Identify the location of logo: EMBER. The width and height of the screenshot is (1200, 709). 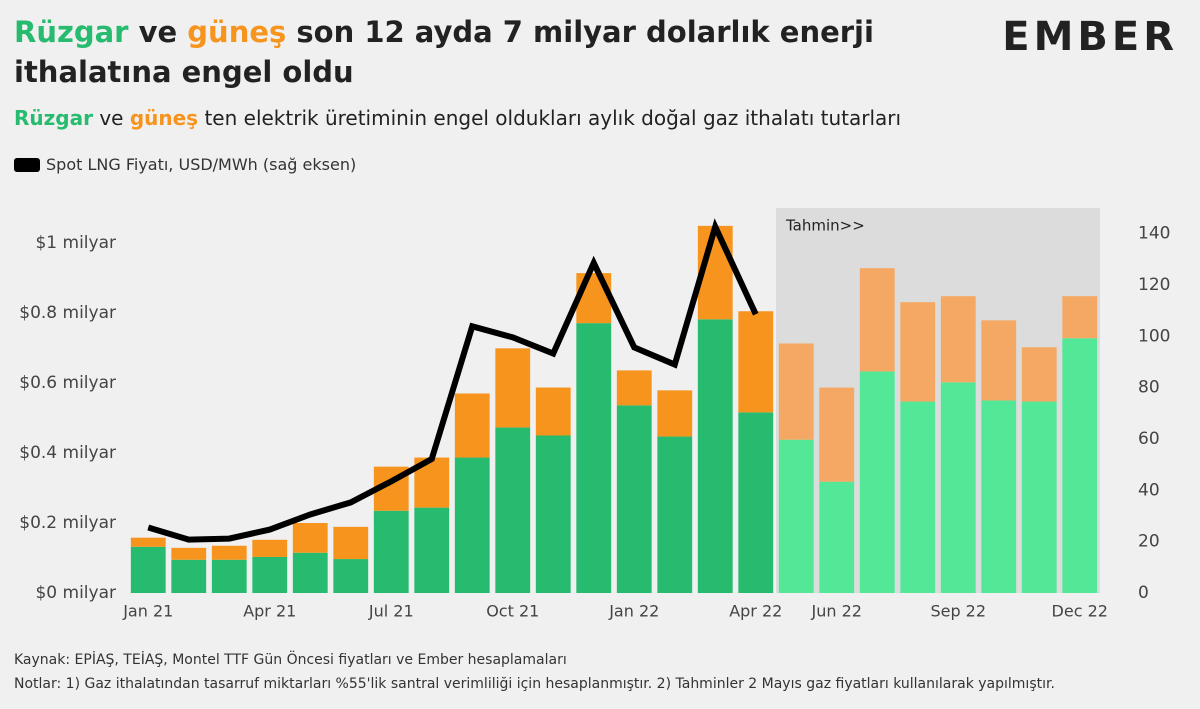
(1090, 37).